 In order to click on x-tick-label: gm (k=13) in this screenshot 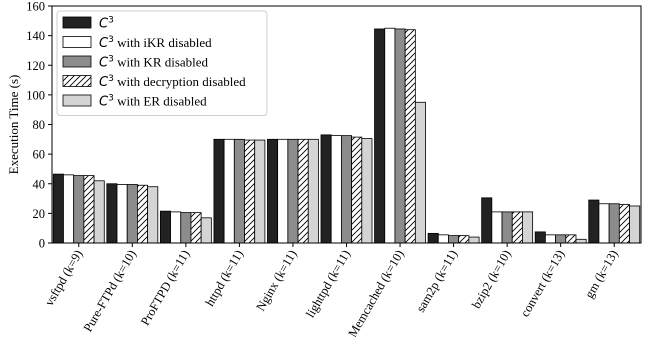, I will do `click(601, 274)`.